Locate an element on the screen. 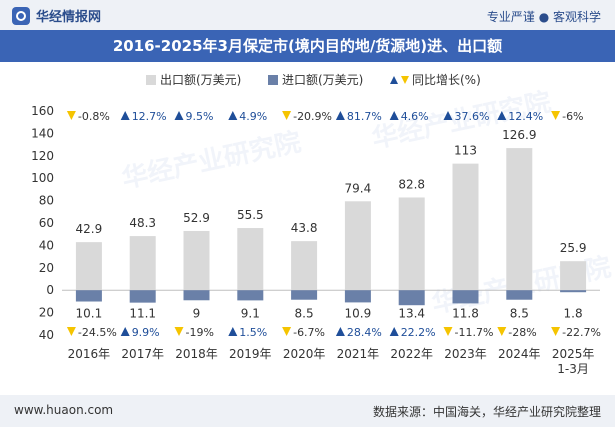 This screenshot has width=615, height=427. export-growth-label: 12.4% is located at coordinates (525, 116).